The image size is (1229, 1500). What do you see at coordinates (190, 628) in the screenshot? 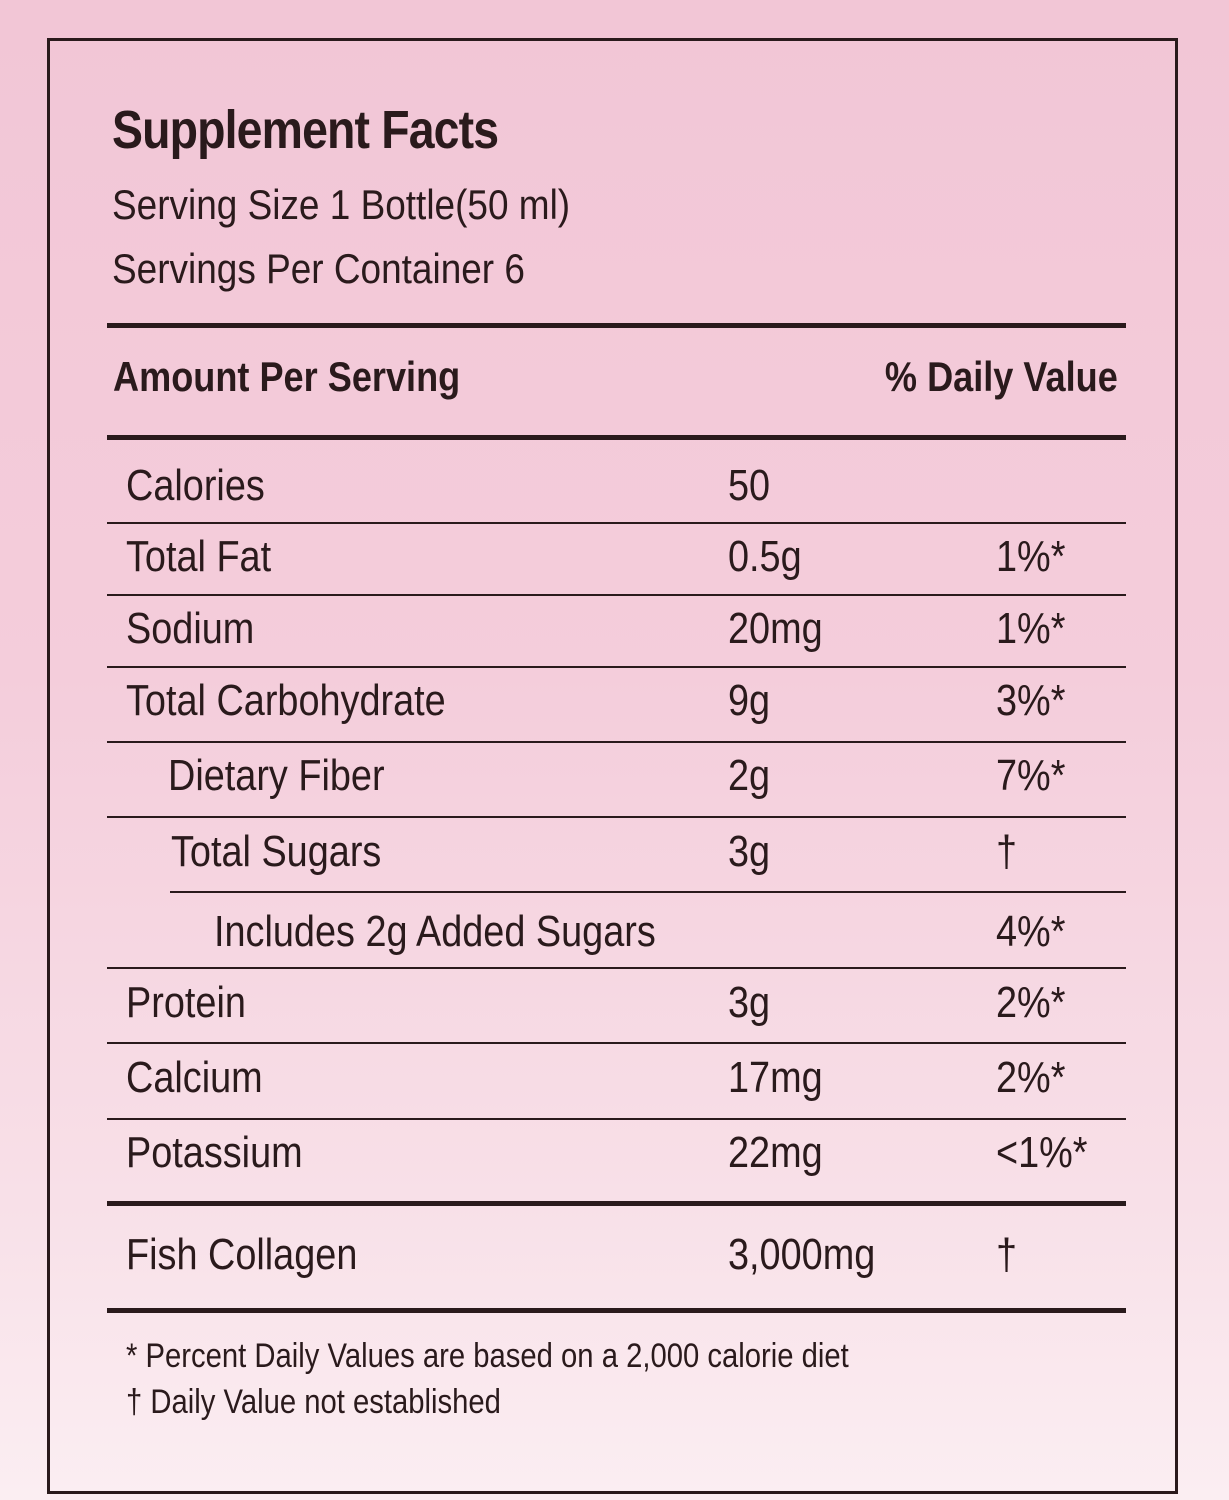
I see `nutrient-name: Sodium` at bounding box center [190, 628].